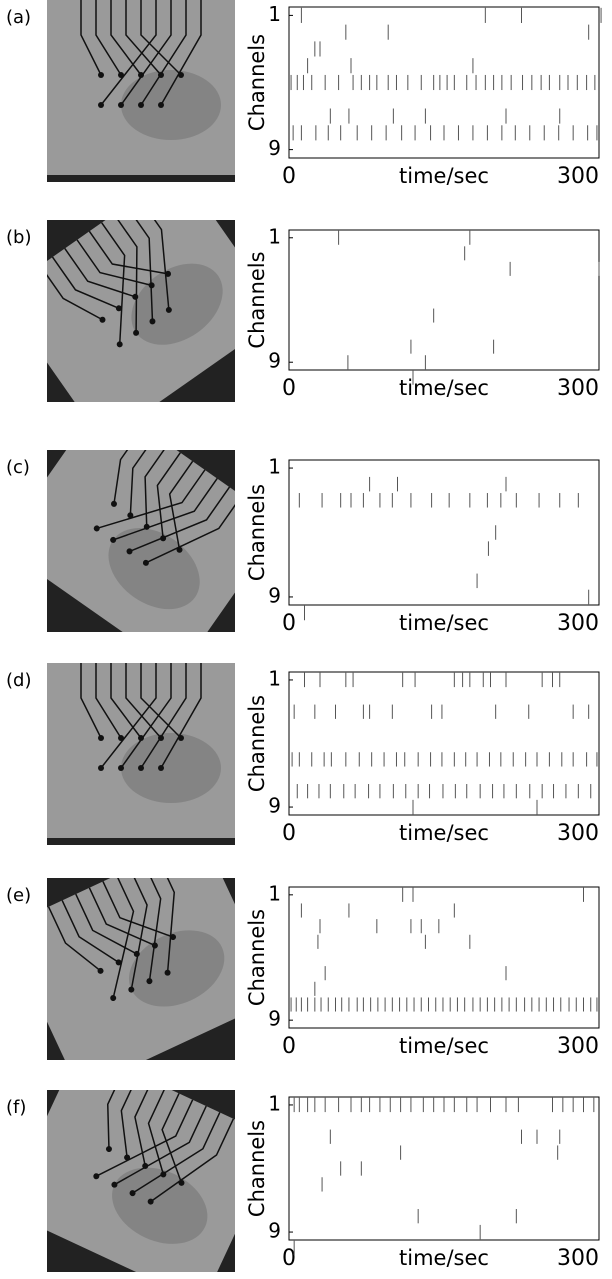  Describe the element at coordinates (18, 895) in the screenshot. I see `panel-label: (e)` at that location.